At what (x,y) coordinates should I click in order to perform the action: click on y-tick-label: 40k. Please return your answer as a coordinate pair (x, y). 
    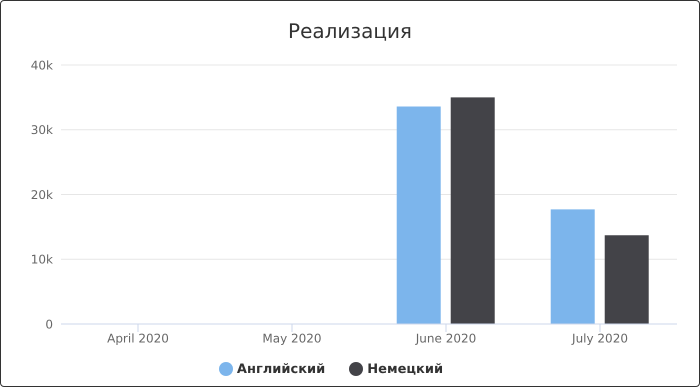
    Looking at the image, I should click on (42, 65).